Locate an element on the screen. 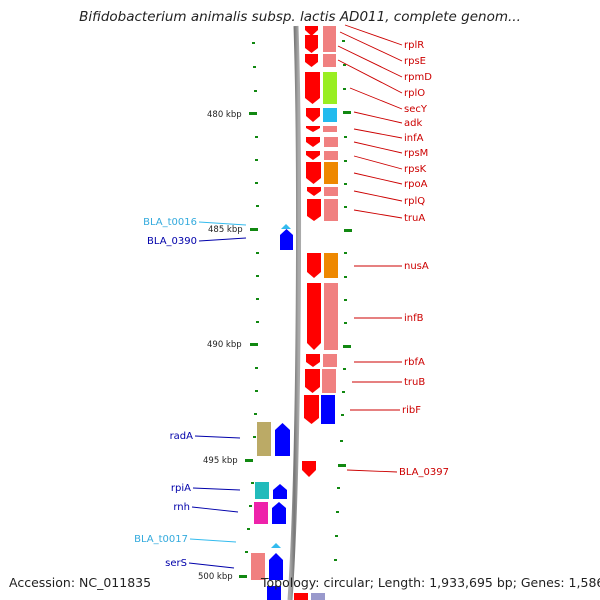 This screenshot has width=600, height=600. cog-serS is located at coordinates (258, 566).